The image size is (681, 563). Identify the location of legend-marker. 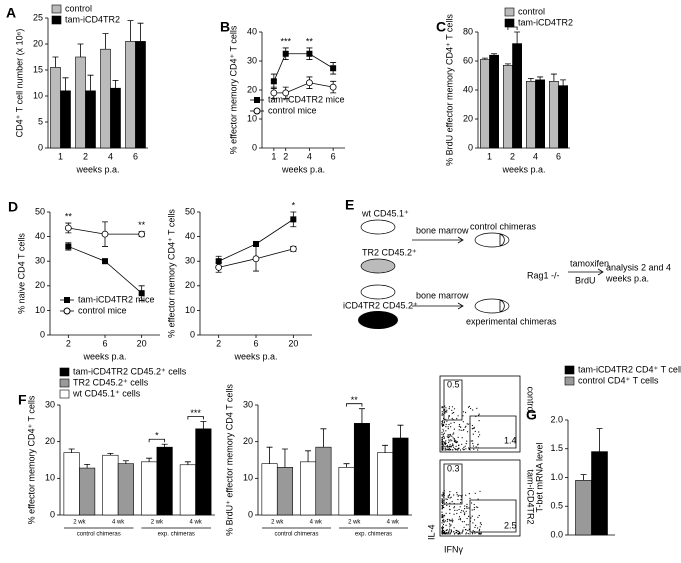
(257, 100).